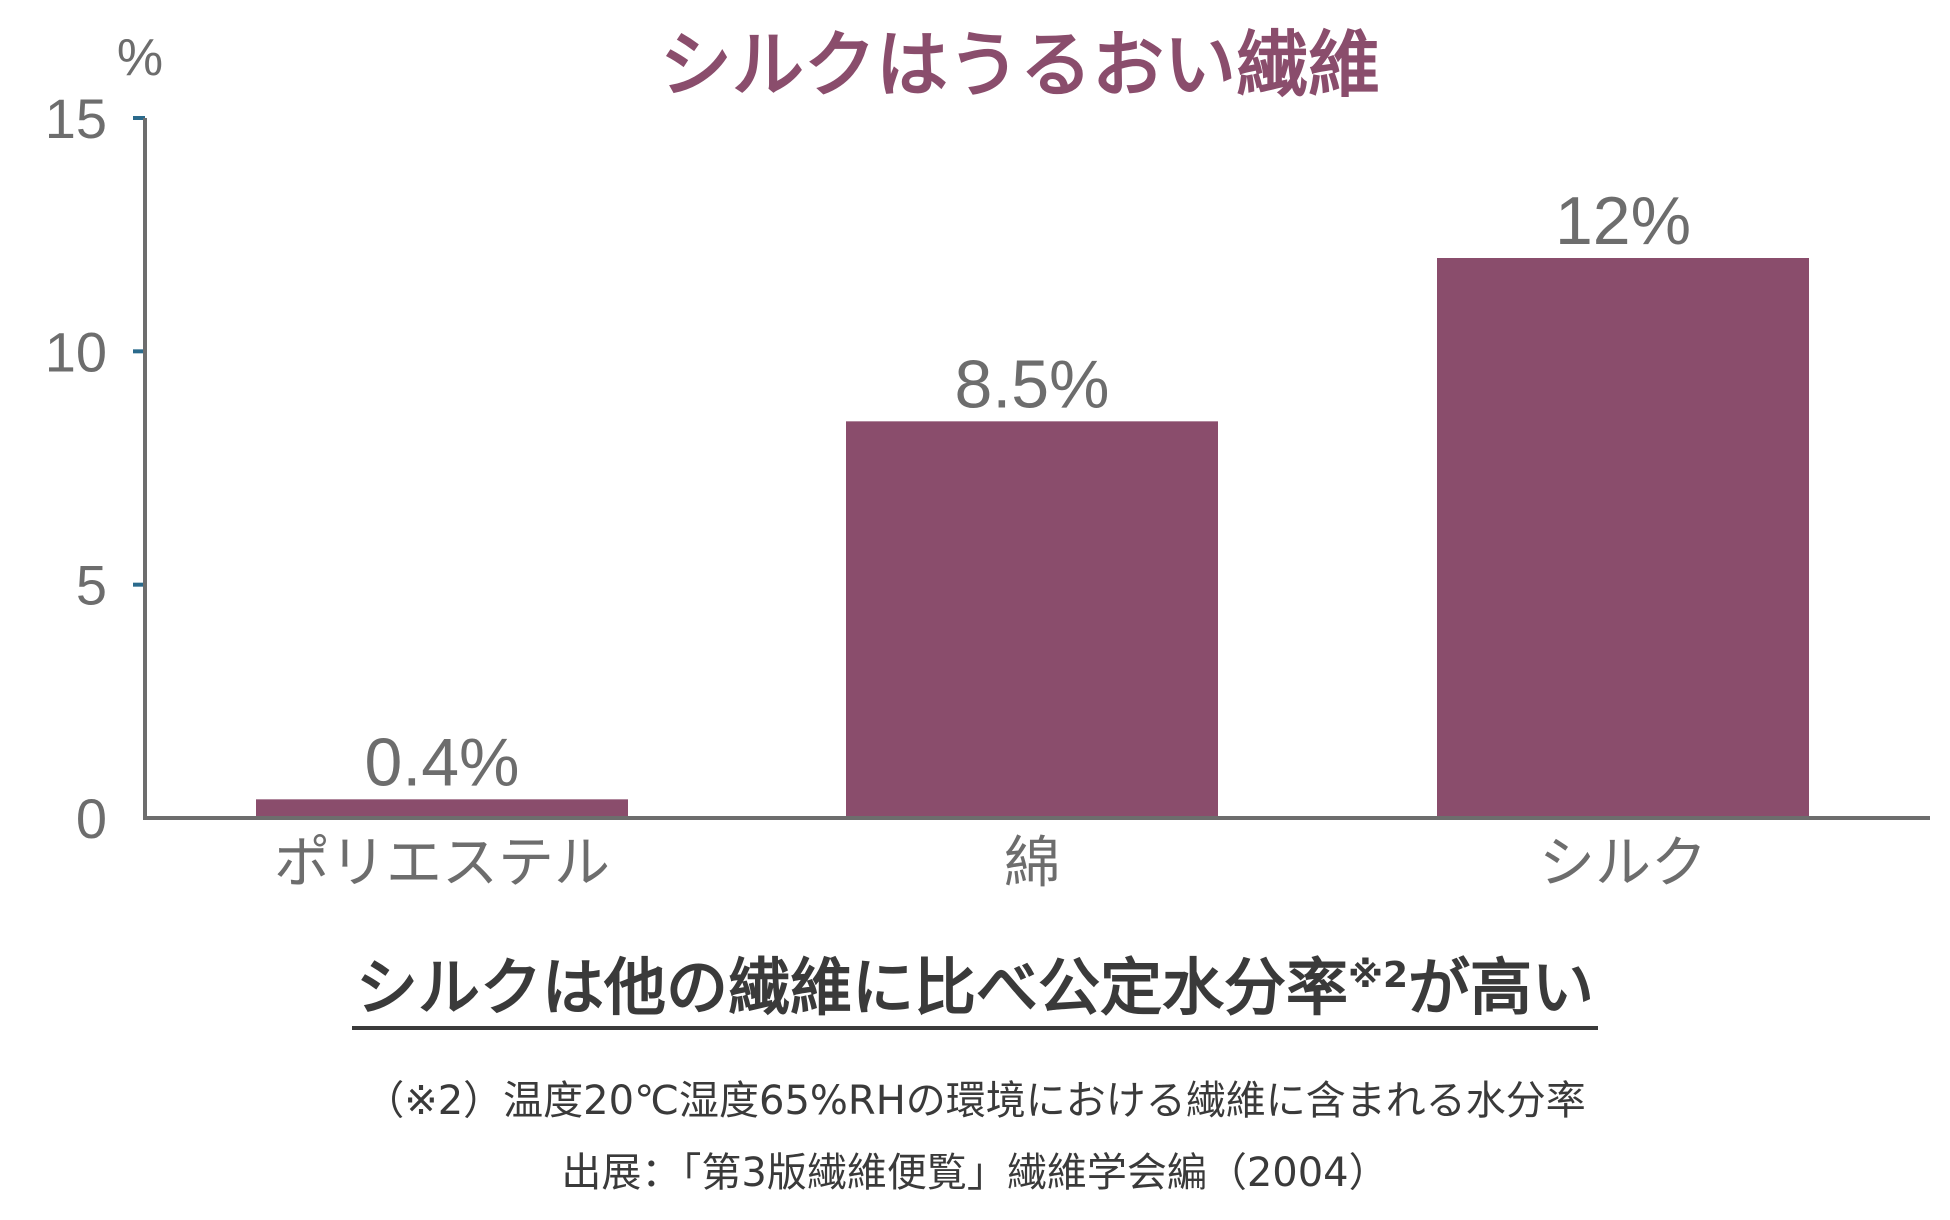 The image size is (1950, 1220). What do you see at coordinates (1032, 384) in the screenshot?
I see `bar-value-label: 8.5%` at bounding box center [1032, 384].